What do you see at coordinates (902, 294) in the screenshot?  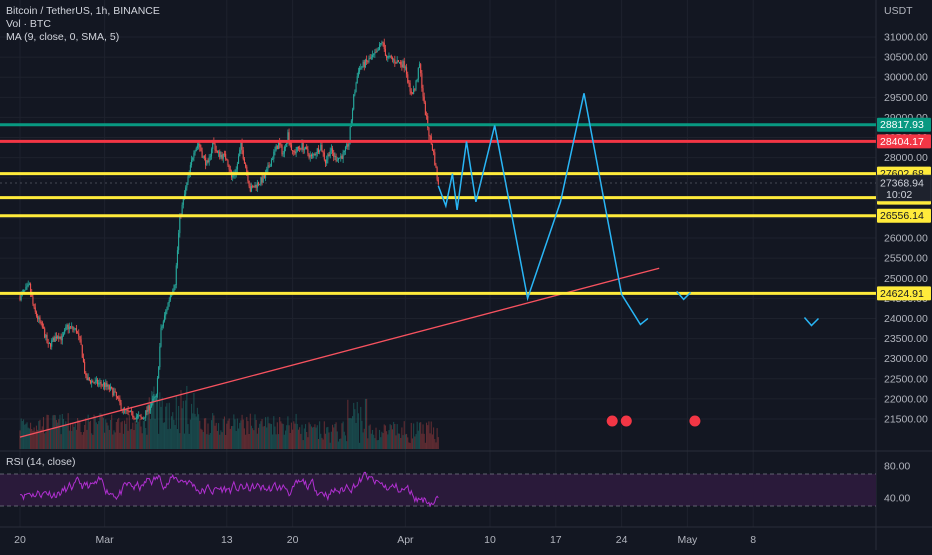 I see `level-price-label: 24624.91` at bounding box center [902, 294].